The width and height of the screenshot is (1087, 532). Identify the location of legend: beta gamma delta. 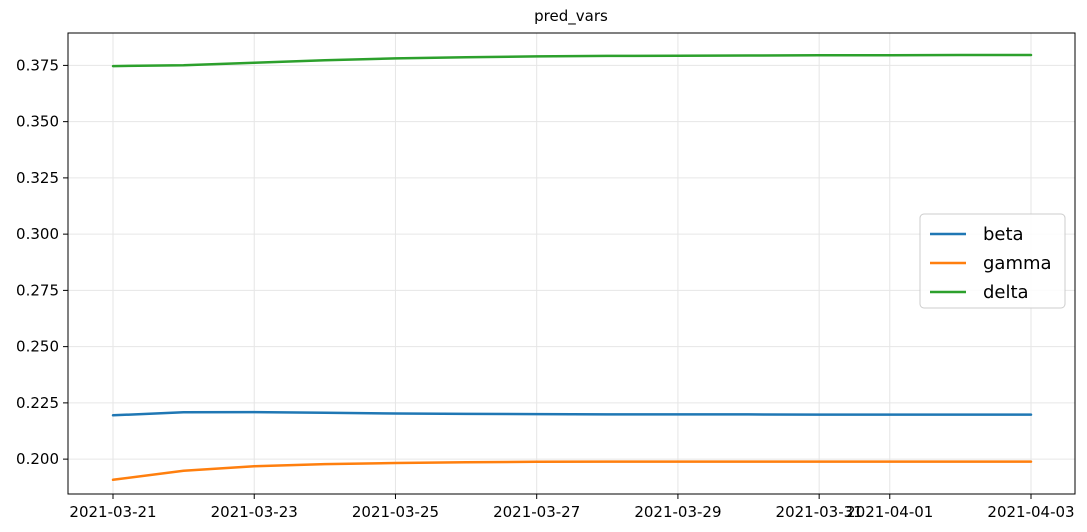
(992, 261).